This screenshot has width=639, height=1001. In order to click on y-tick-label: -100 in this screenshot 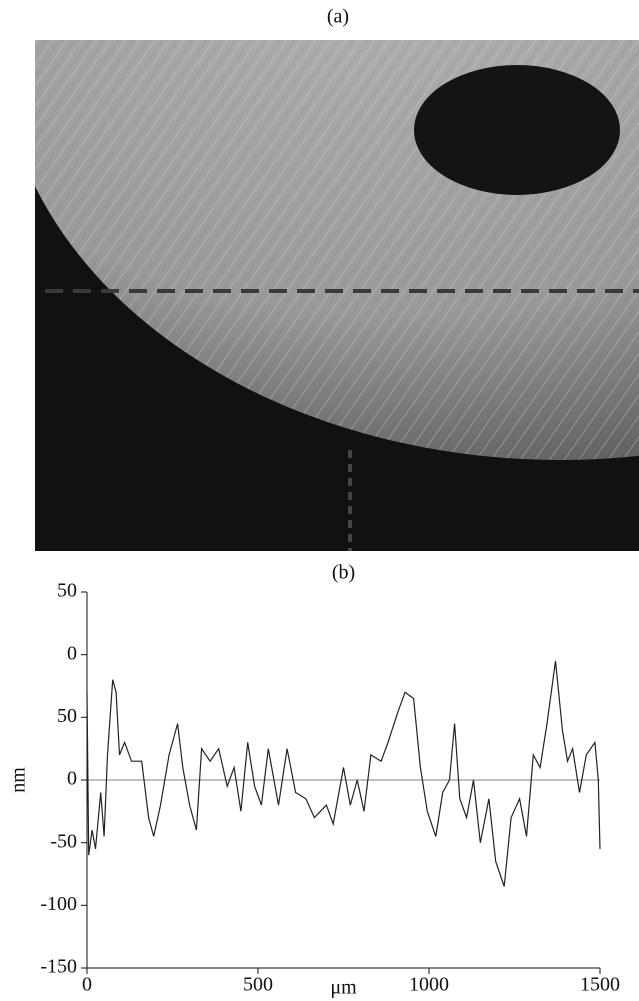, I will do `click(58, 904)`.